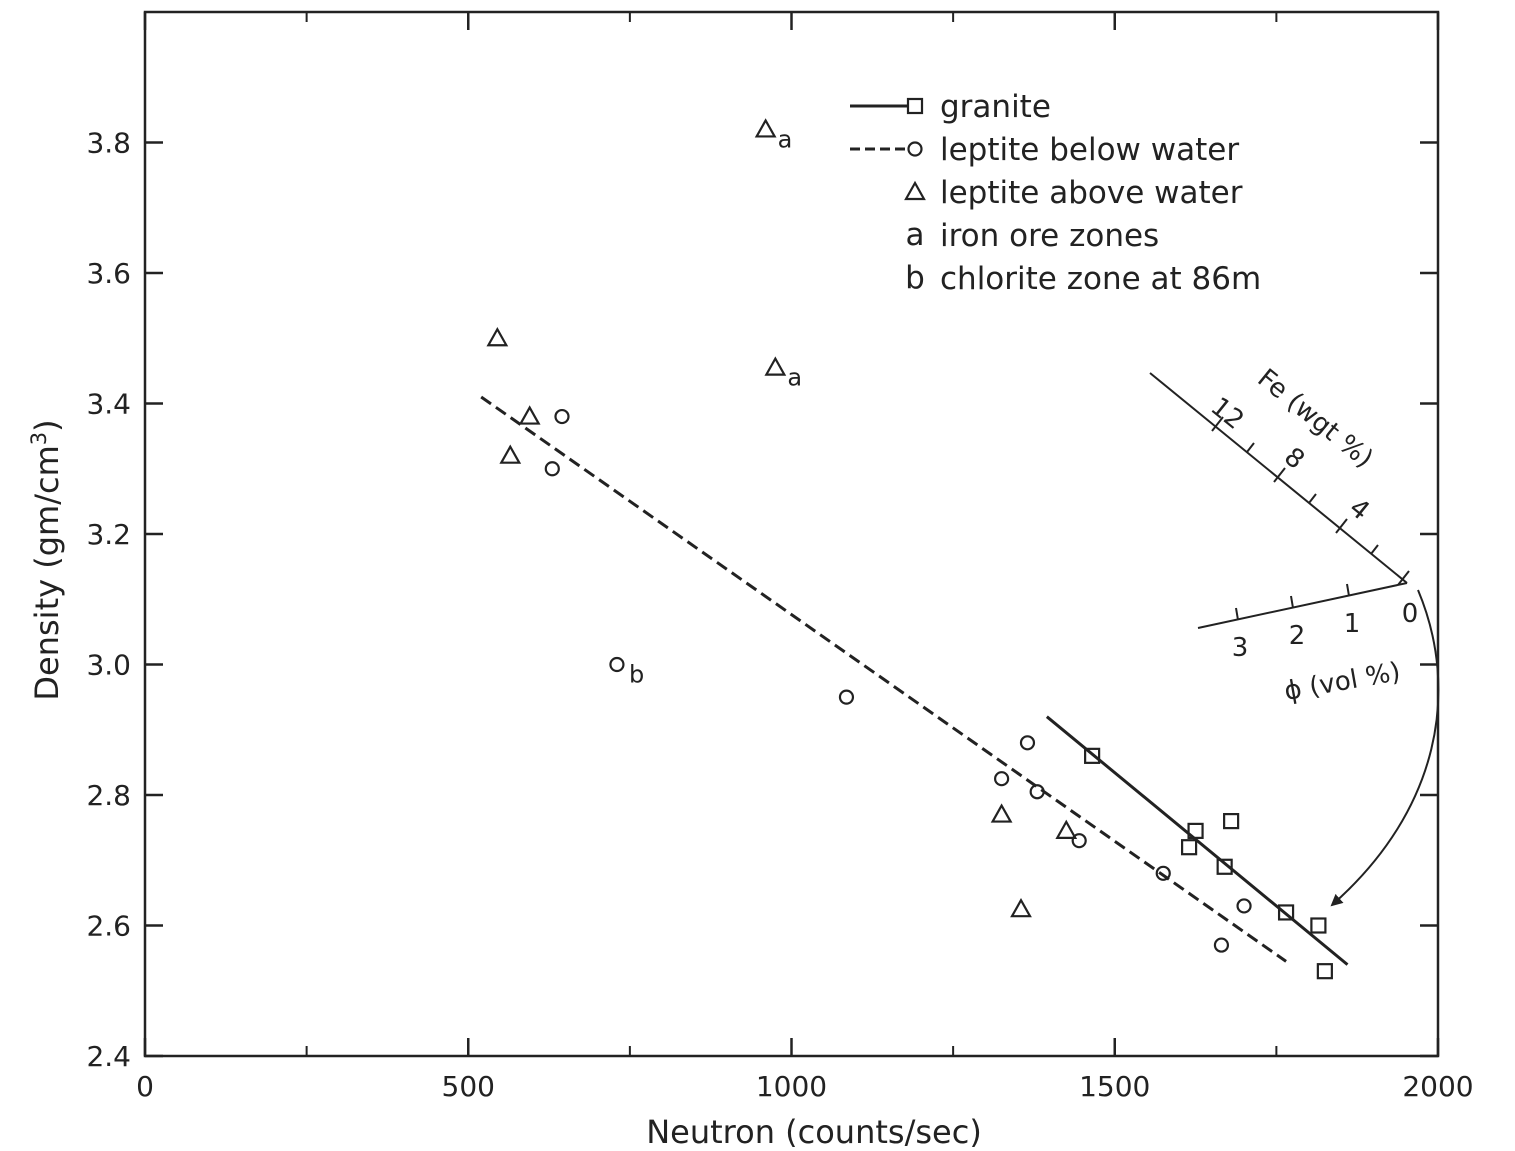 This screenshot has width=1515, height=1151. Describe the element at coordinates (915, 190) in the screenshot. I see `legend-symbol-triangle` at that location.